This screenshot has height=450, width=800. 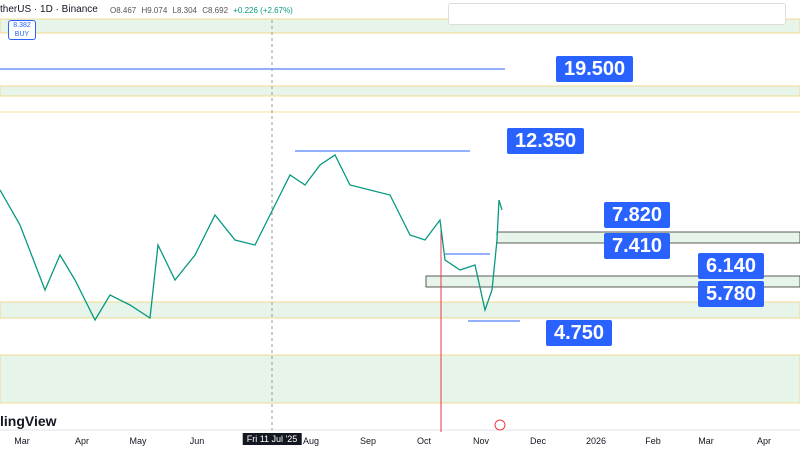 I want to click on change: +0.226 (+2.67%), so click(x=263, y=10).